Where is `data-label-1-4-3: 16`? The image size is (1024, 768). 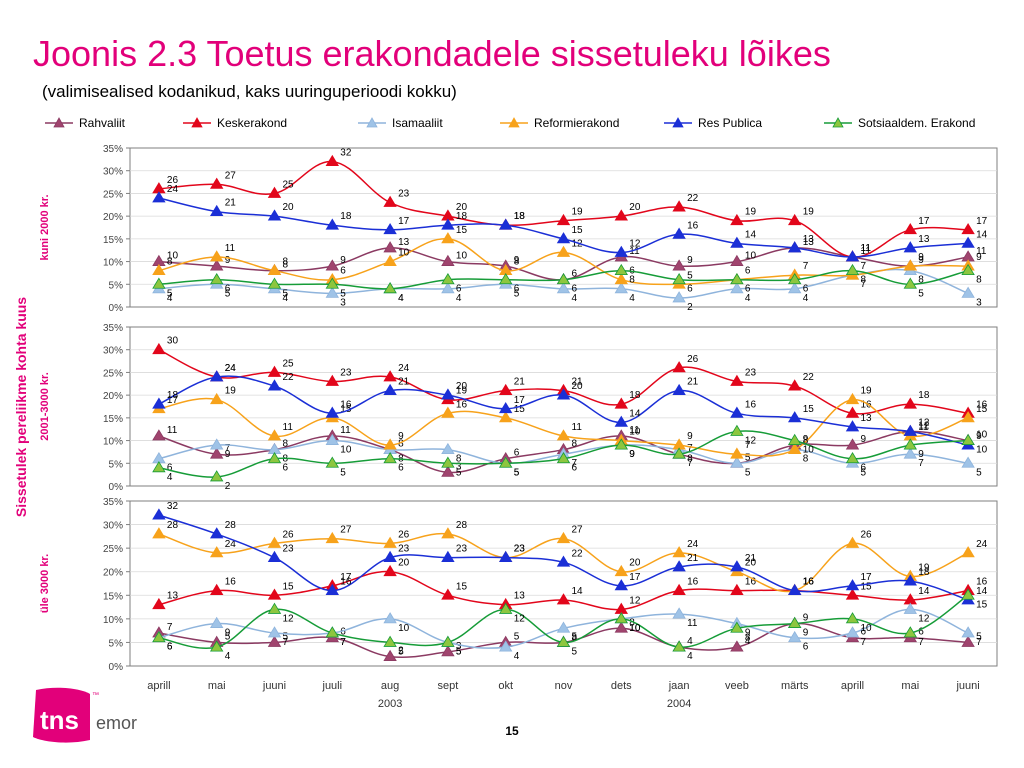 data-label-1-4-3: 16 is located at coordinates (346, 404).